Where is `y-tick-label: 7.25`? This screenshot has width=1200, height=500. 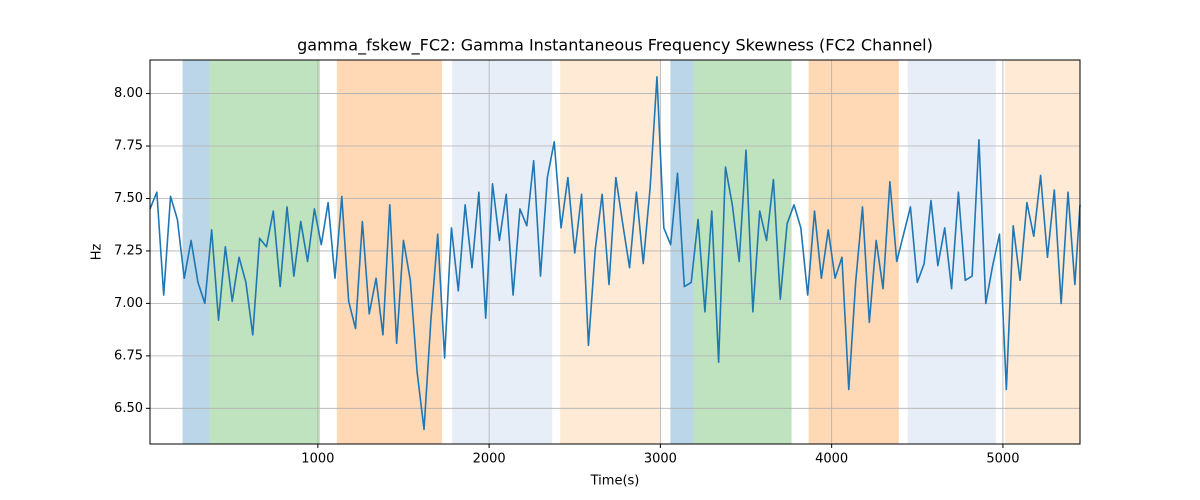
y-tick-label: 7.25 is located at coordinates (128, 250).